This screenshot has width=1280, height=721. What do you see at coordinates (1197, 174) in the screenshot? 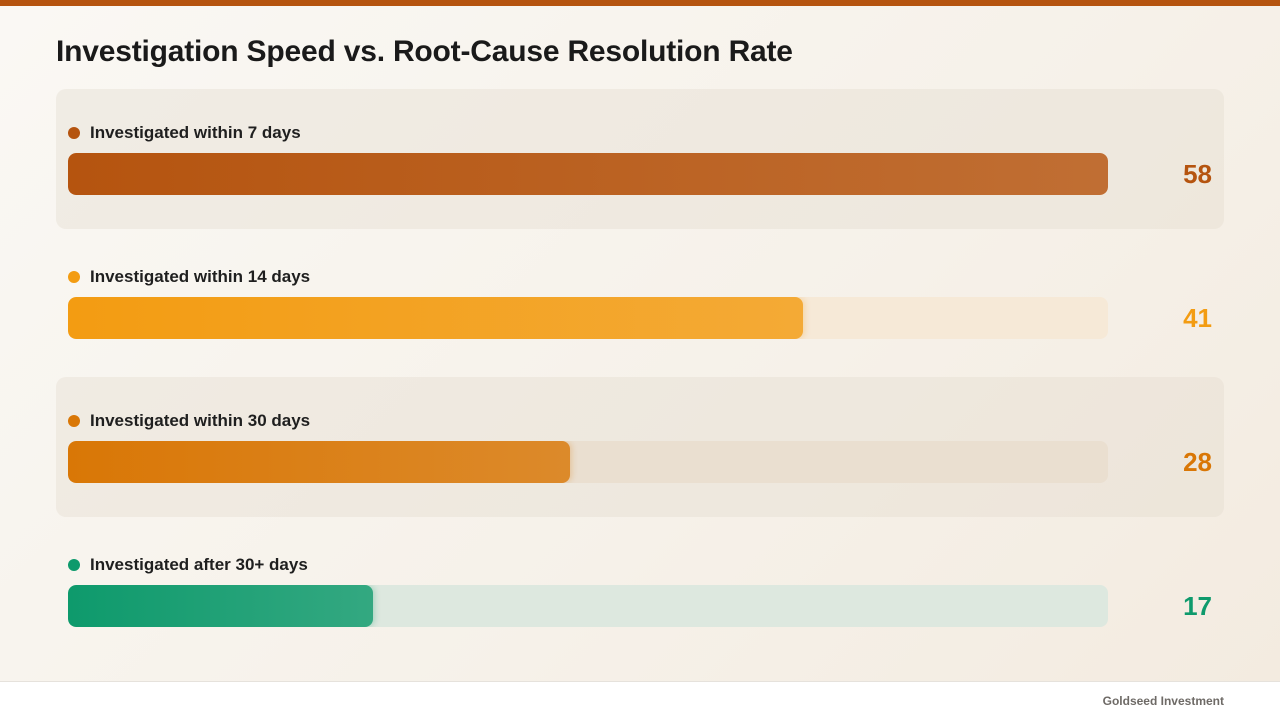
I see `bar-value-label: 58` at bounding box center [1197, 174].